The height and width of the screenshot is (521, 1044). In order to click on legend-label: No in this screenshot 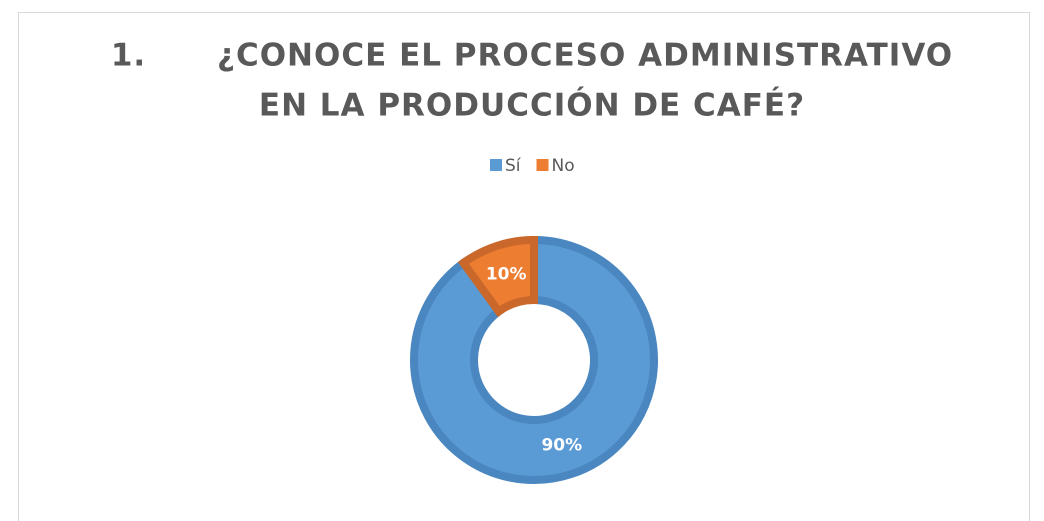, I will do `click(563, 166)`.